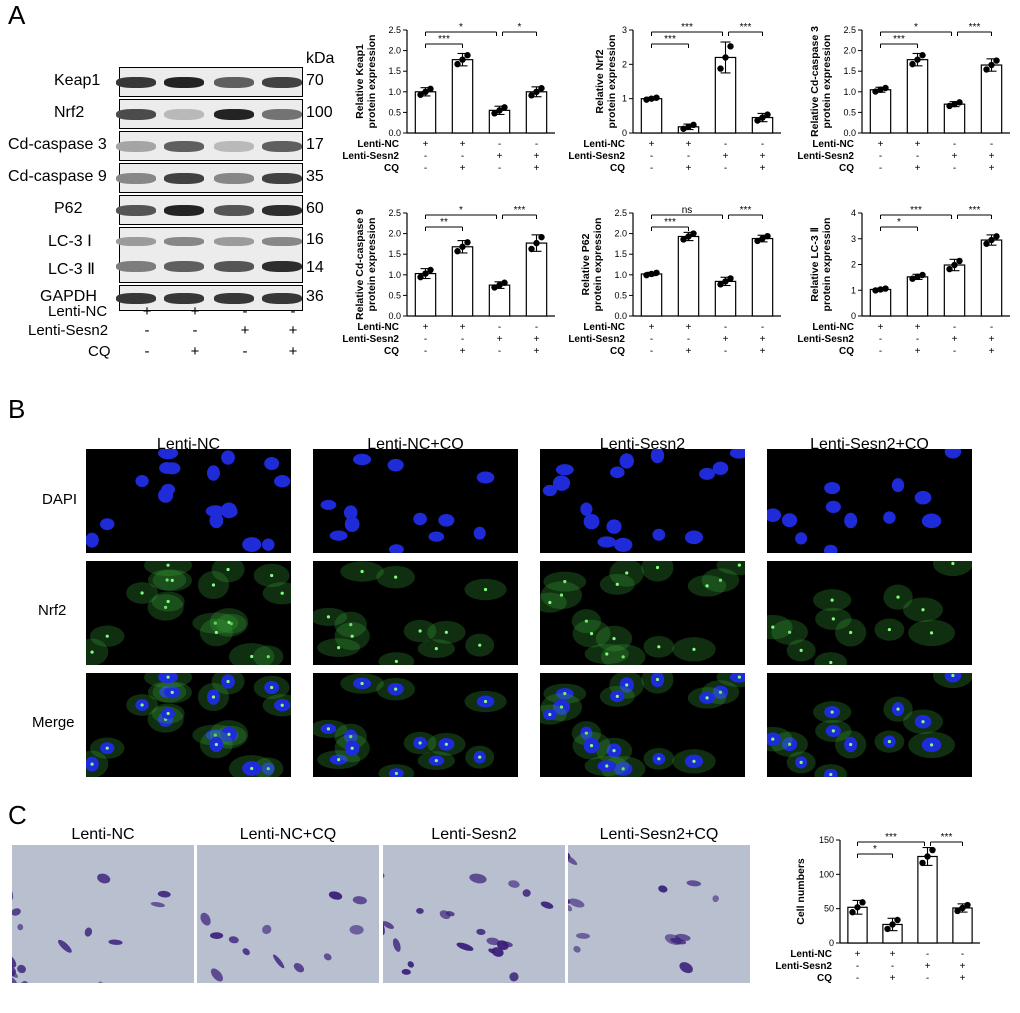  Describe the element at coordinates (815, 264) in the screenshot. I see `y-axis-label: Relative LC-3 Ⅱ` at that location.